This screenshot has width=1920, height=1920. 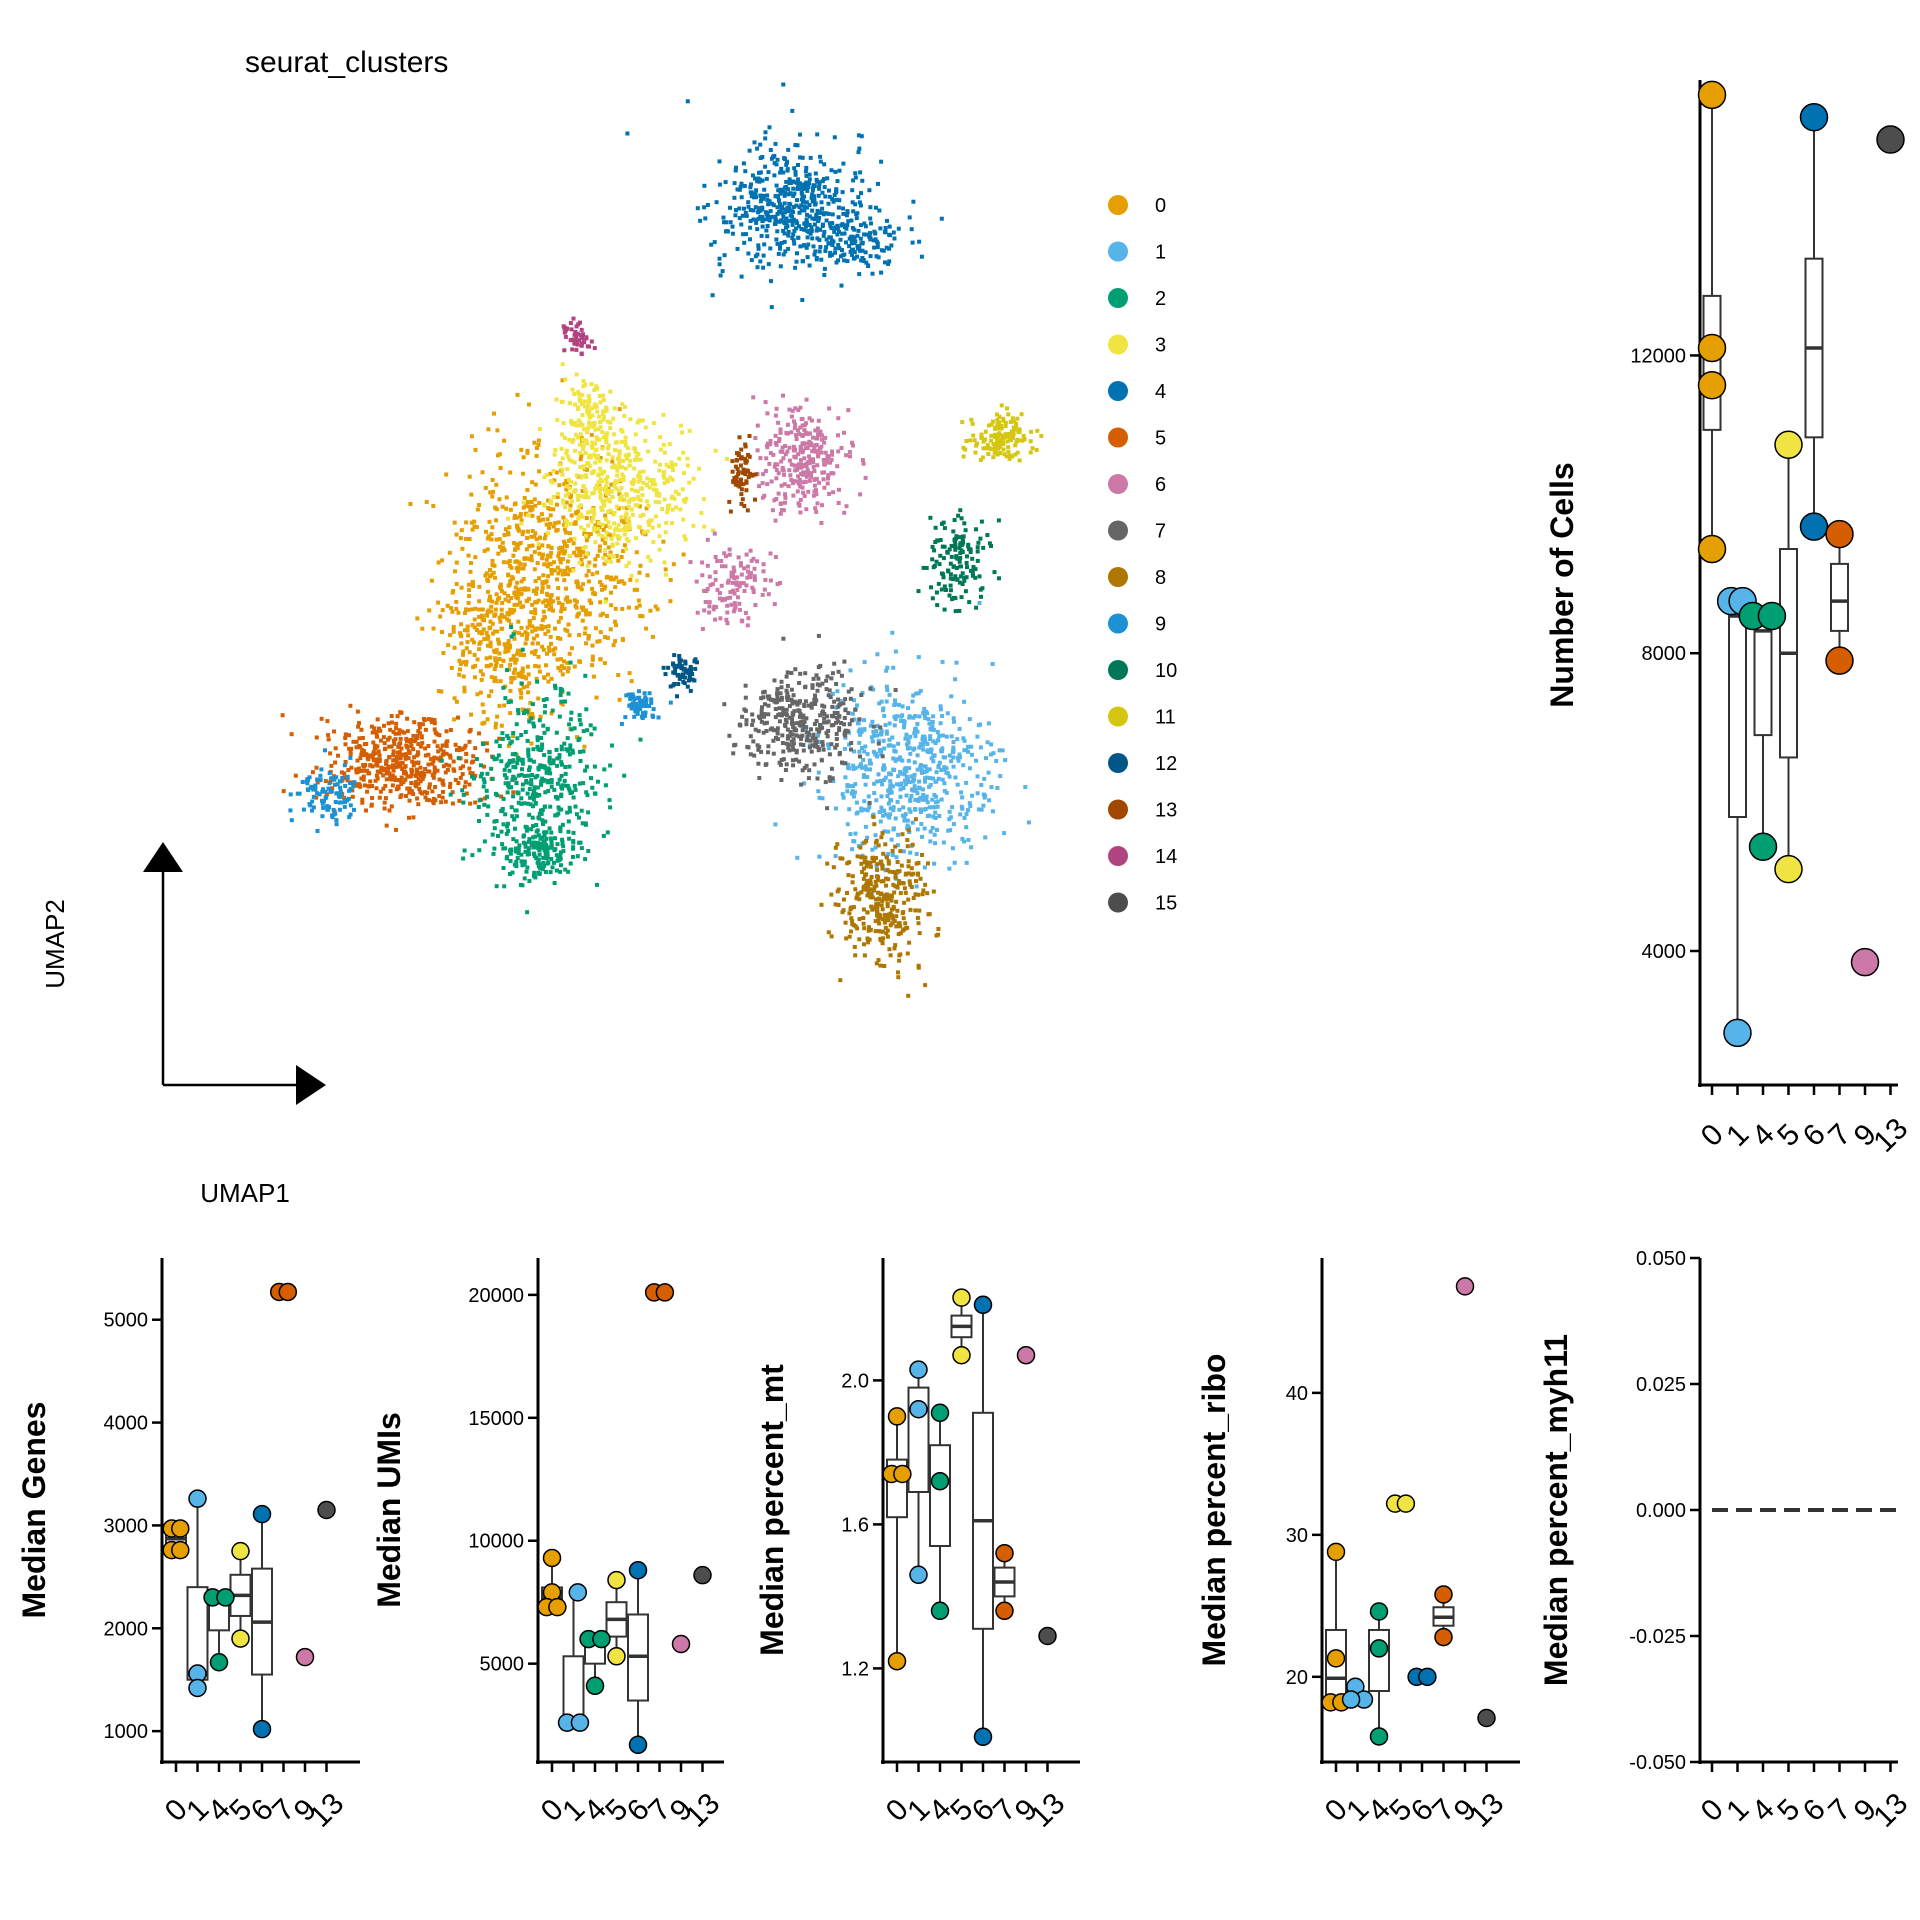 What do you see at coordinates (1890, 1810) in the screenshot?
I see `myh11-xtick-label: 13` at bounding box center [1890, 1810].